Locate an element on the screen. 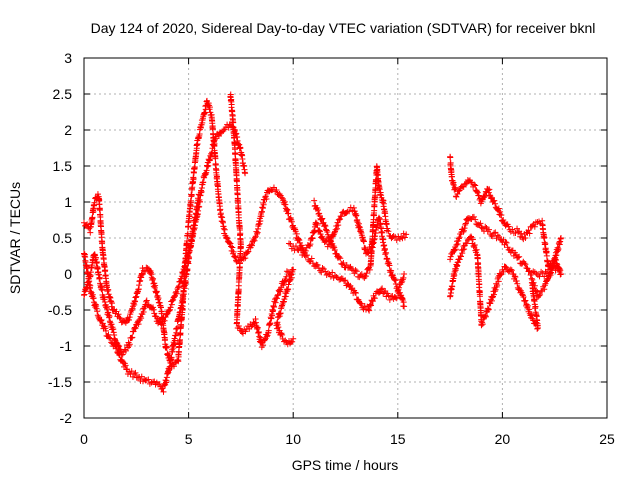 Image resolution: width=640 pixels, height=480 pixels. y-tick-label: 3 is located at coordinates (68, 58).